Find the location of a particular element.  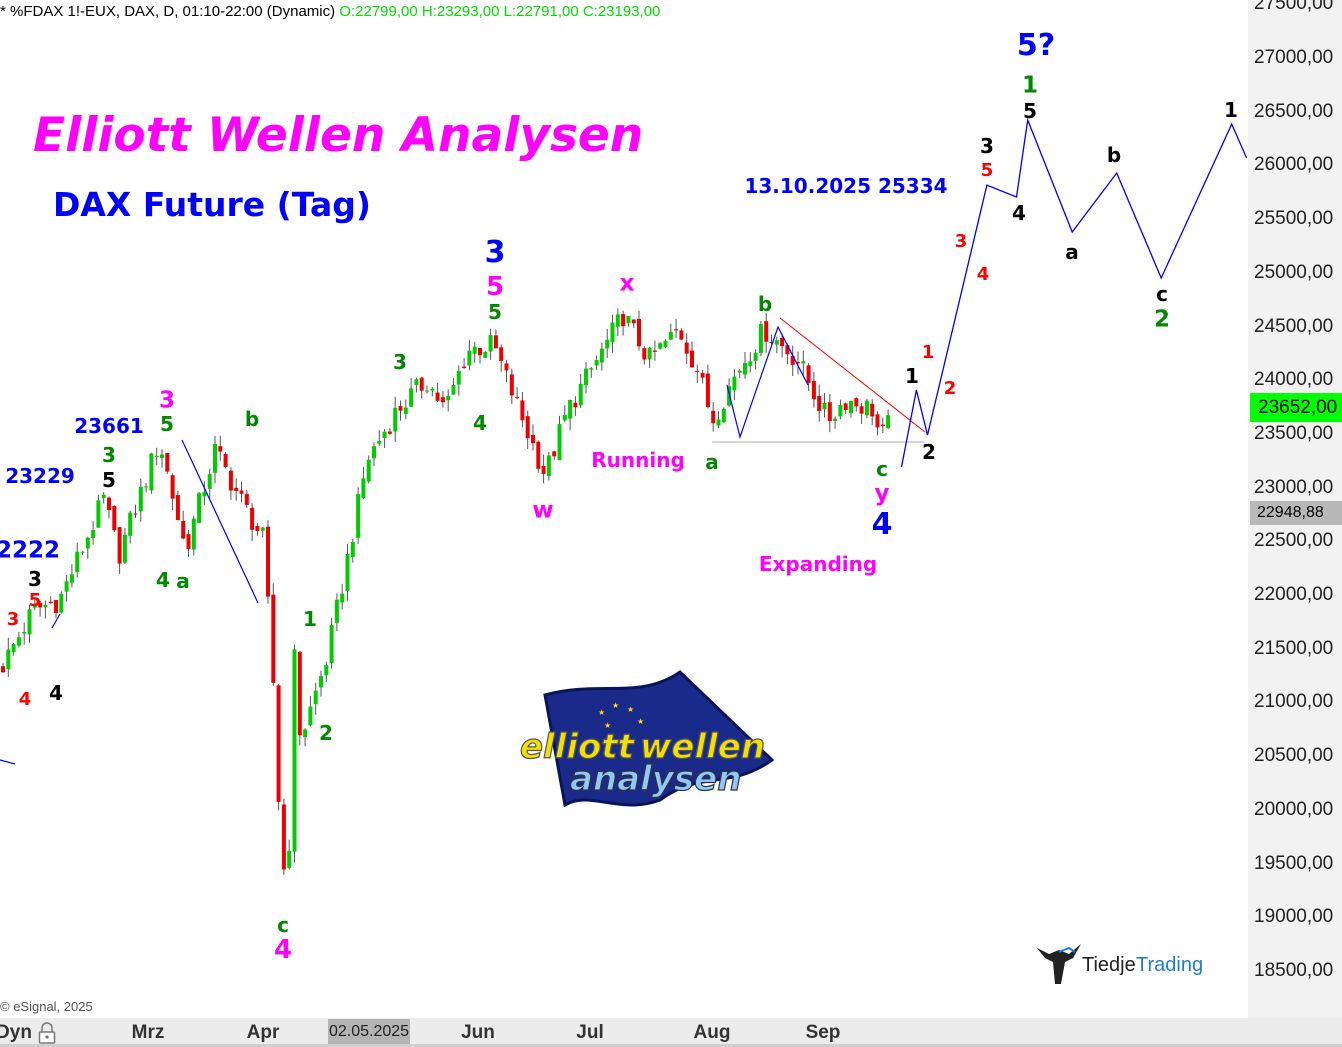

price-tick: 22000,00 is located at coordinates (1294, 594).